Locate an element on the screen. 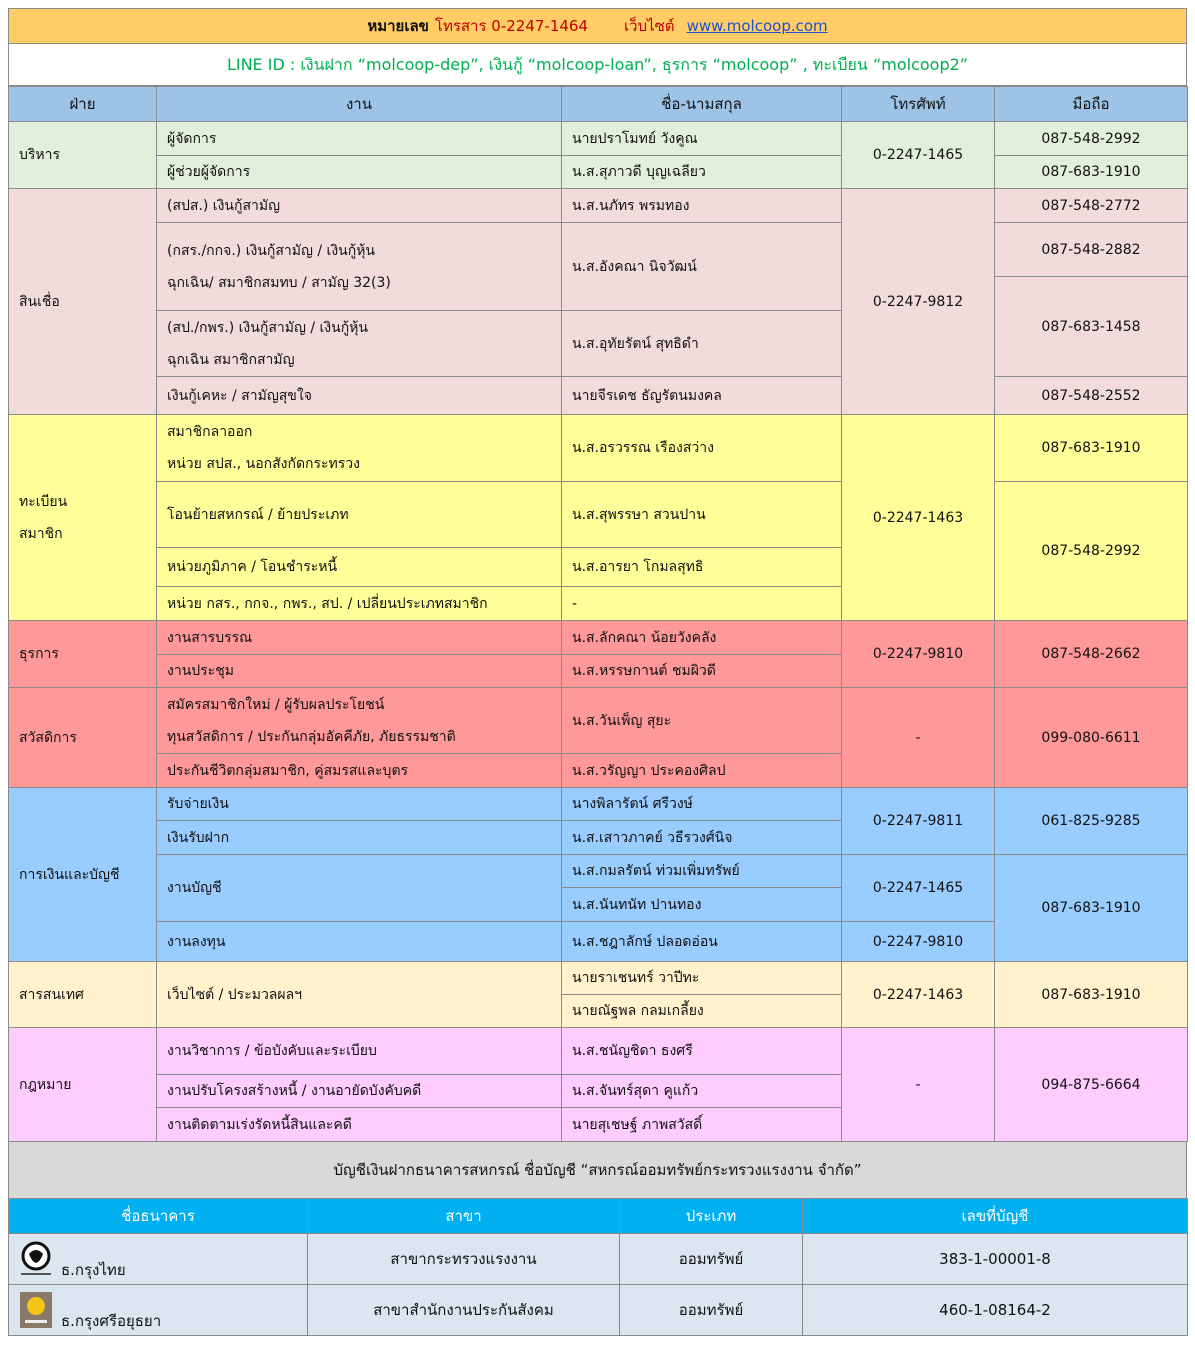  bank-name: ธ.กรุงศรีอยุธยา is located at coordinates (111, 1321).